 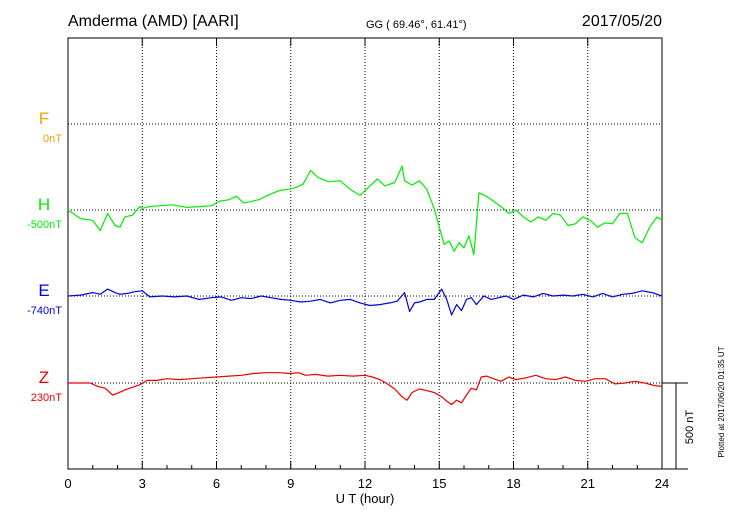 I want to click on component-labels: F 0nT H -500nT E -740nT Z 230nT, so click(x=44, y=256).